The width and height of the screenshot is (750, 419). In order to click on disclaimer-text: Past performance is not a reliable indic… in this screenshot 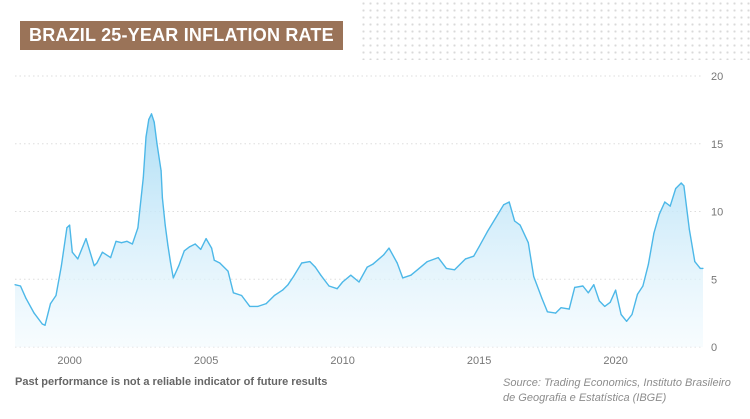, I will do `click(171, 382)`.